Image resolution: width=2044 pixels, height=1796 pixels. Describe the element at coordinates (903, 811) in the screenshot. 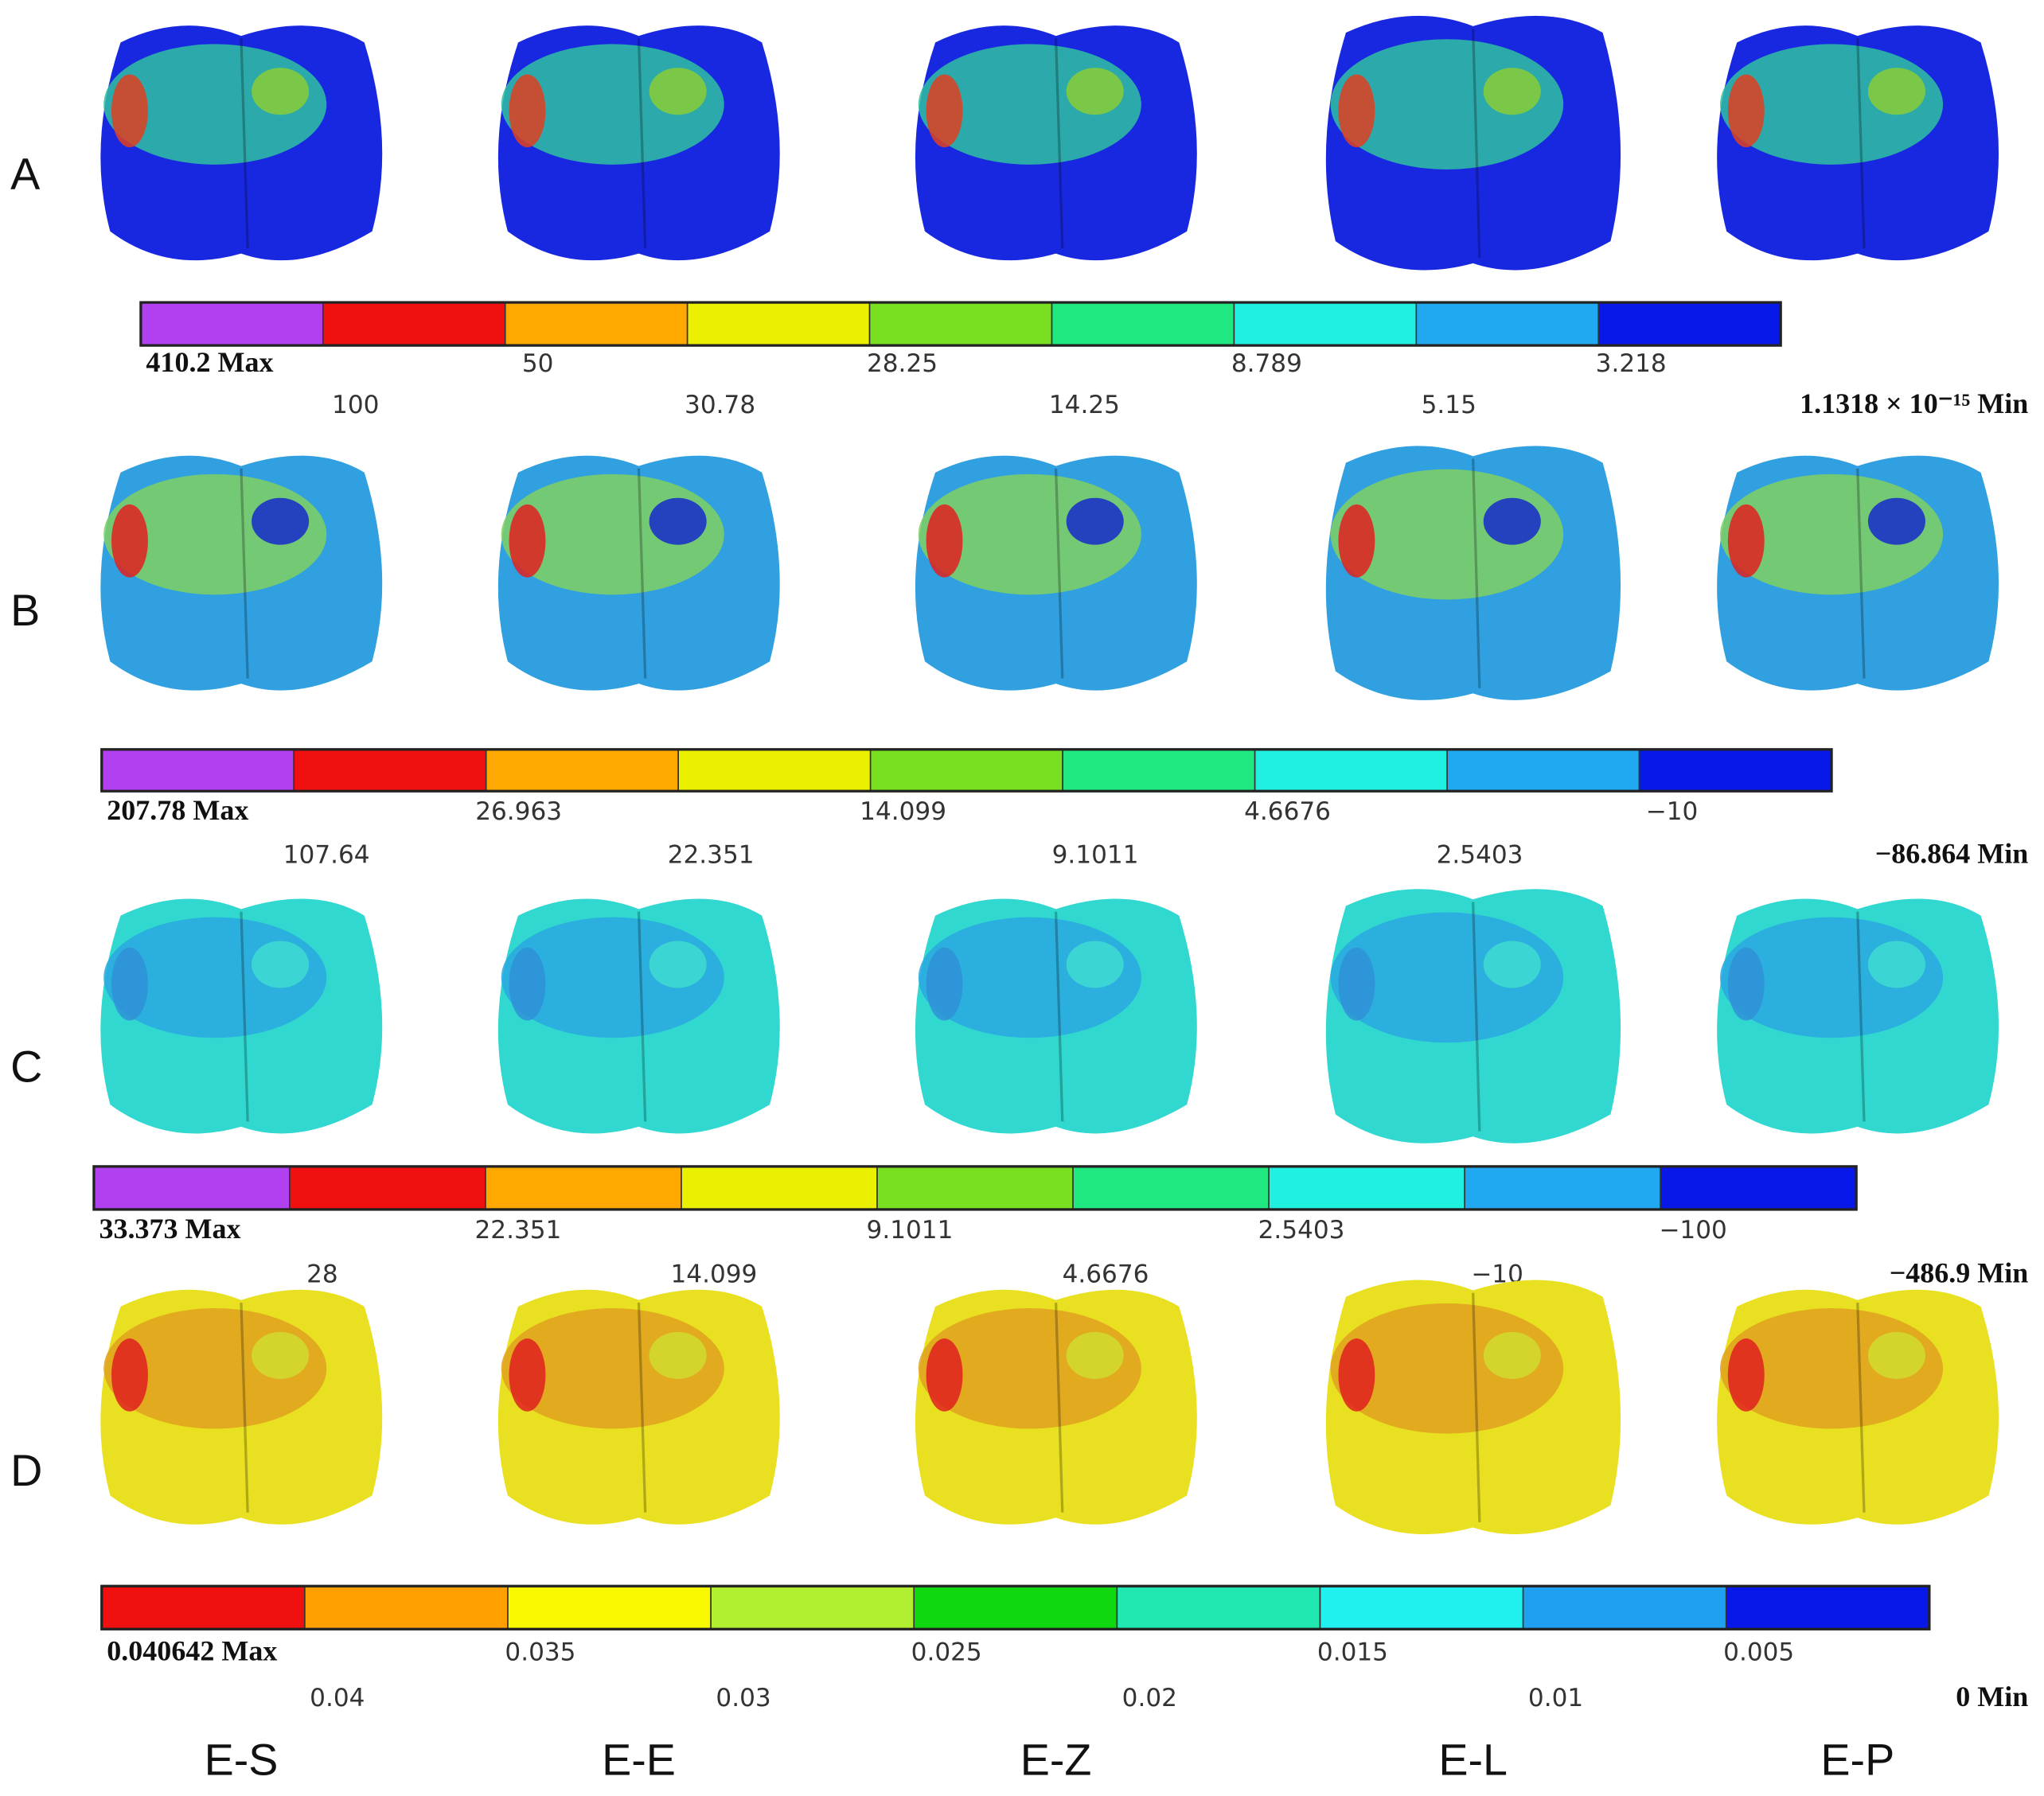

I see `colorbar-label: 14.099` at that location.